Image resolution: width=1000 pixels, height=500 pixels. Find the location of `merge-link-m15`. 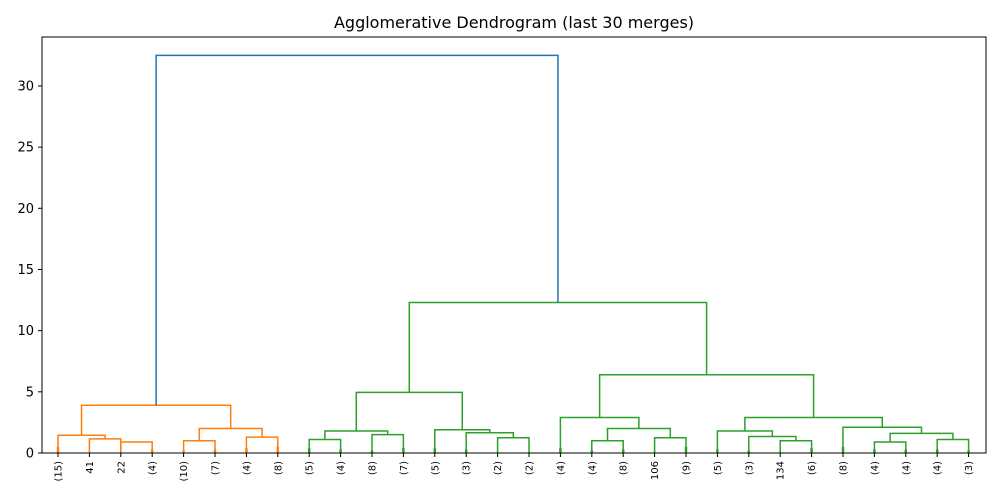

merge-link-m15 is located at coordinates (670, 444).